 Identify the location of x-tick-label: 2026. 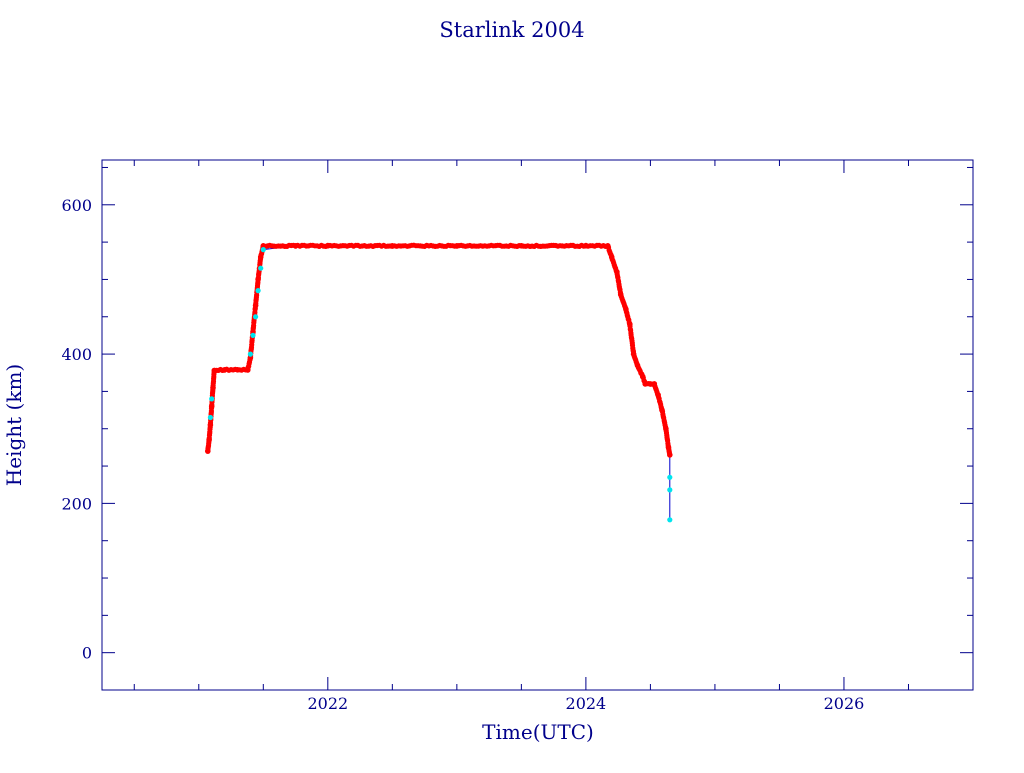
(844, 703).